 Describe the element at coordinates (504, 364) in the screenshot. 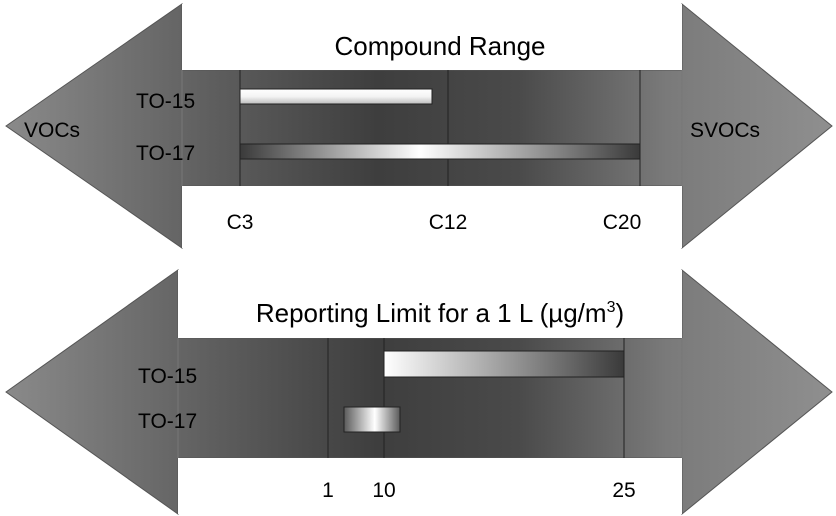

I see `to15-reporting-limit-bar` at that location.